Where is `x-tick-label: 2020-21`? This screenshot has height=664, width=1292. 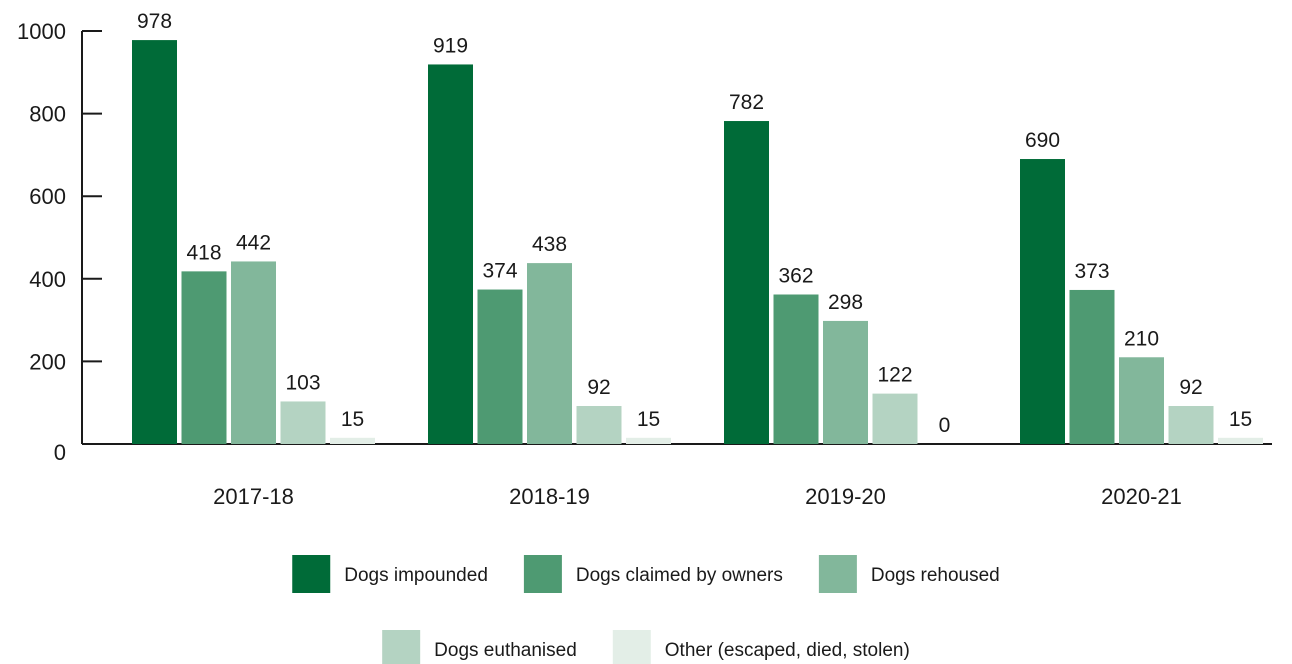
x-tick-label: 2020-21 is located at coordinates (1141, 496).